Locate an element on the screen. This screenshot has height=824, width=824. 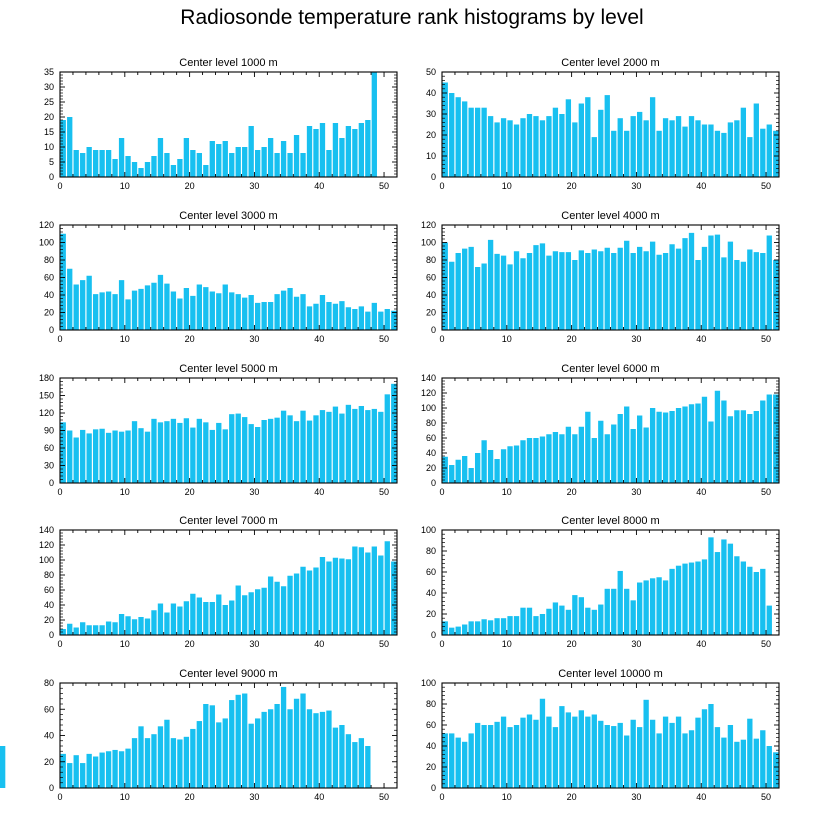
x-tick-label: 50 is located at coordinates (384, 644).